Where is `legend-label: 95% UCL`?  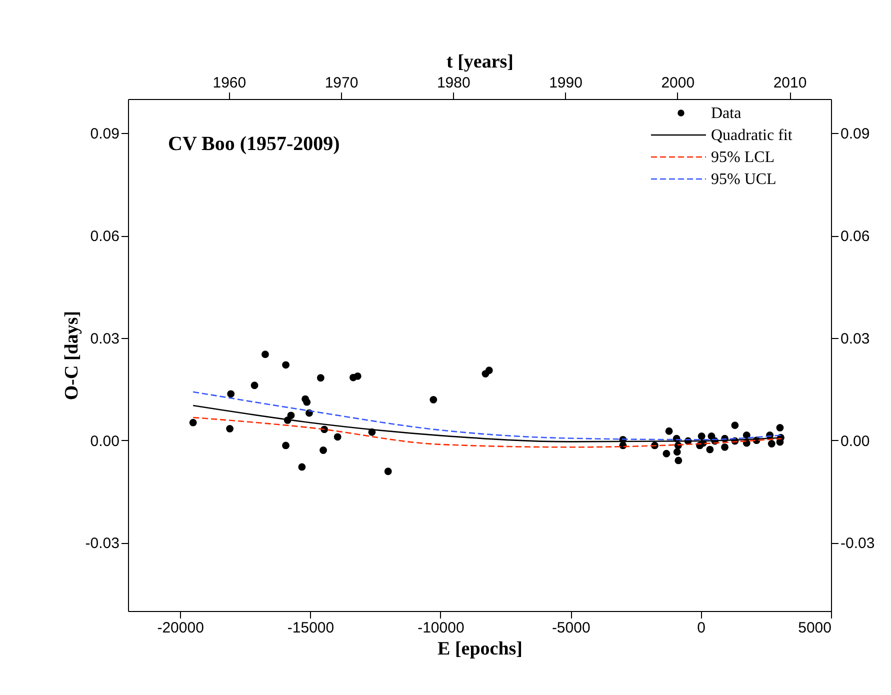 legend-label: 95% UCL is located at coordinates (743, 179).